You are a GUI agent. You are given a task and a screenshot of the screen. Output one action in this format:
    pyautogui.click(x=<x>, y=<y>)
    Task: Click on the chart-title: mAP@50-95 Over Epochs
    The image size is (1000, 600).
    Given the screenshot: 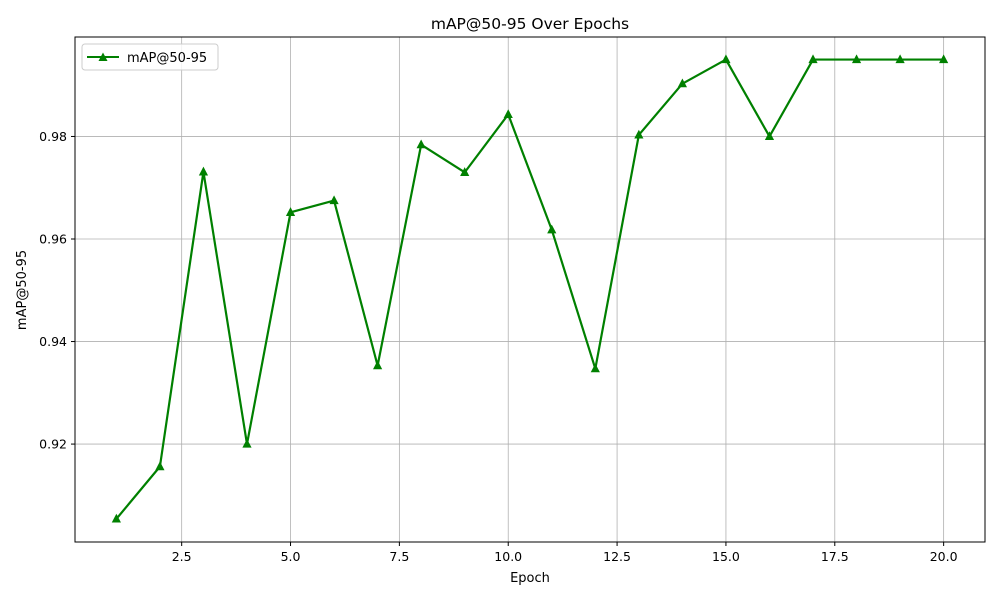 What is the action you would take?
    pyautogui.click(x=530, y=24)
    